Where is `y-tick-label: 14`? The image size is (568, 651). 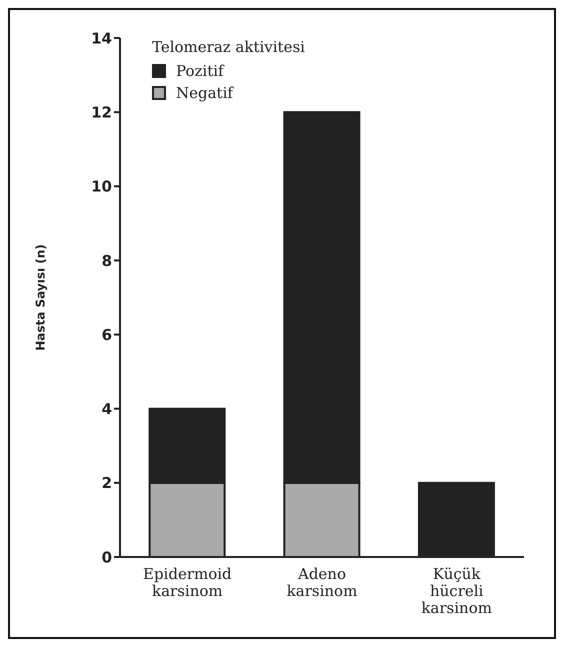 y-tick-label: 14 is located at coordinates (101, 38).